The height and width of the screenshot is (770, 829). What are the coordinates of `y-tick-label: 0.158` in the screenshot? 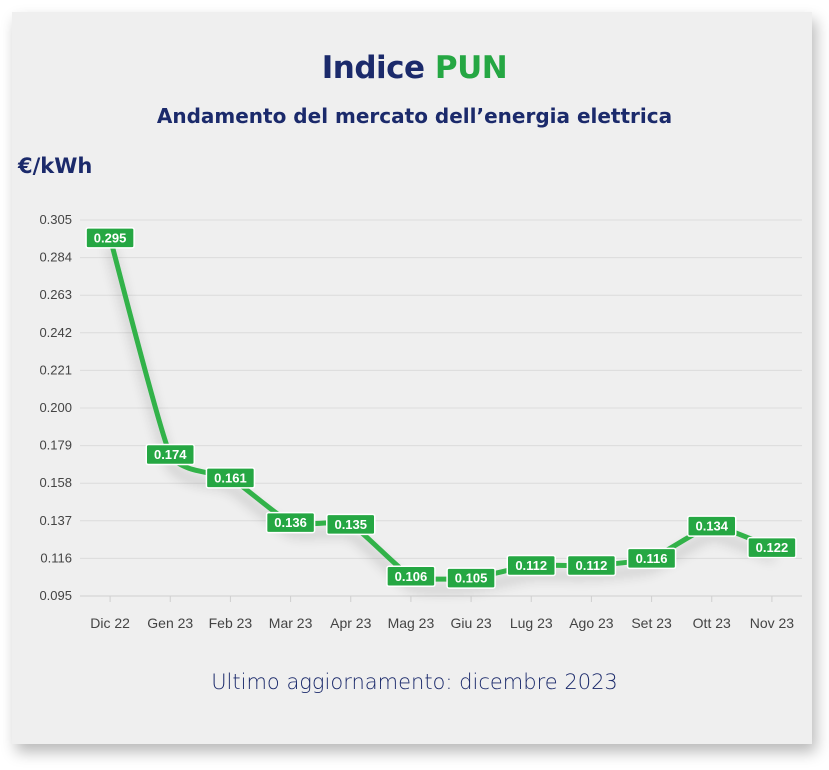 It's located at (55, 482).